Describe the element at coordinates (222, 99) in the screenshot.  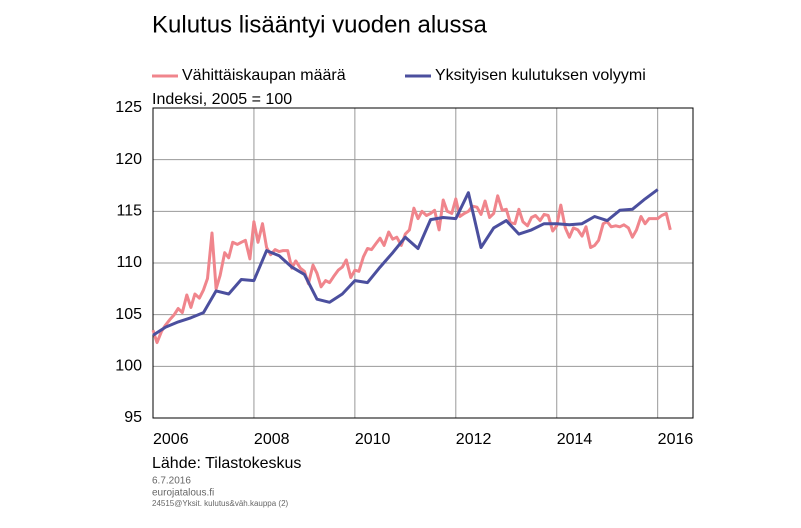
I see `y-axis-label: Indeksi, 2005 = 100` at that location.